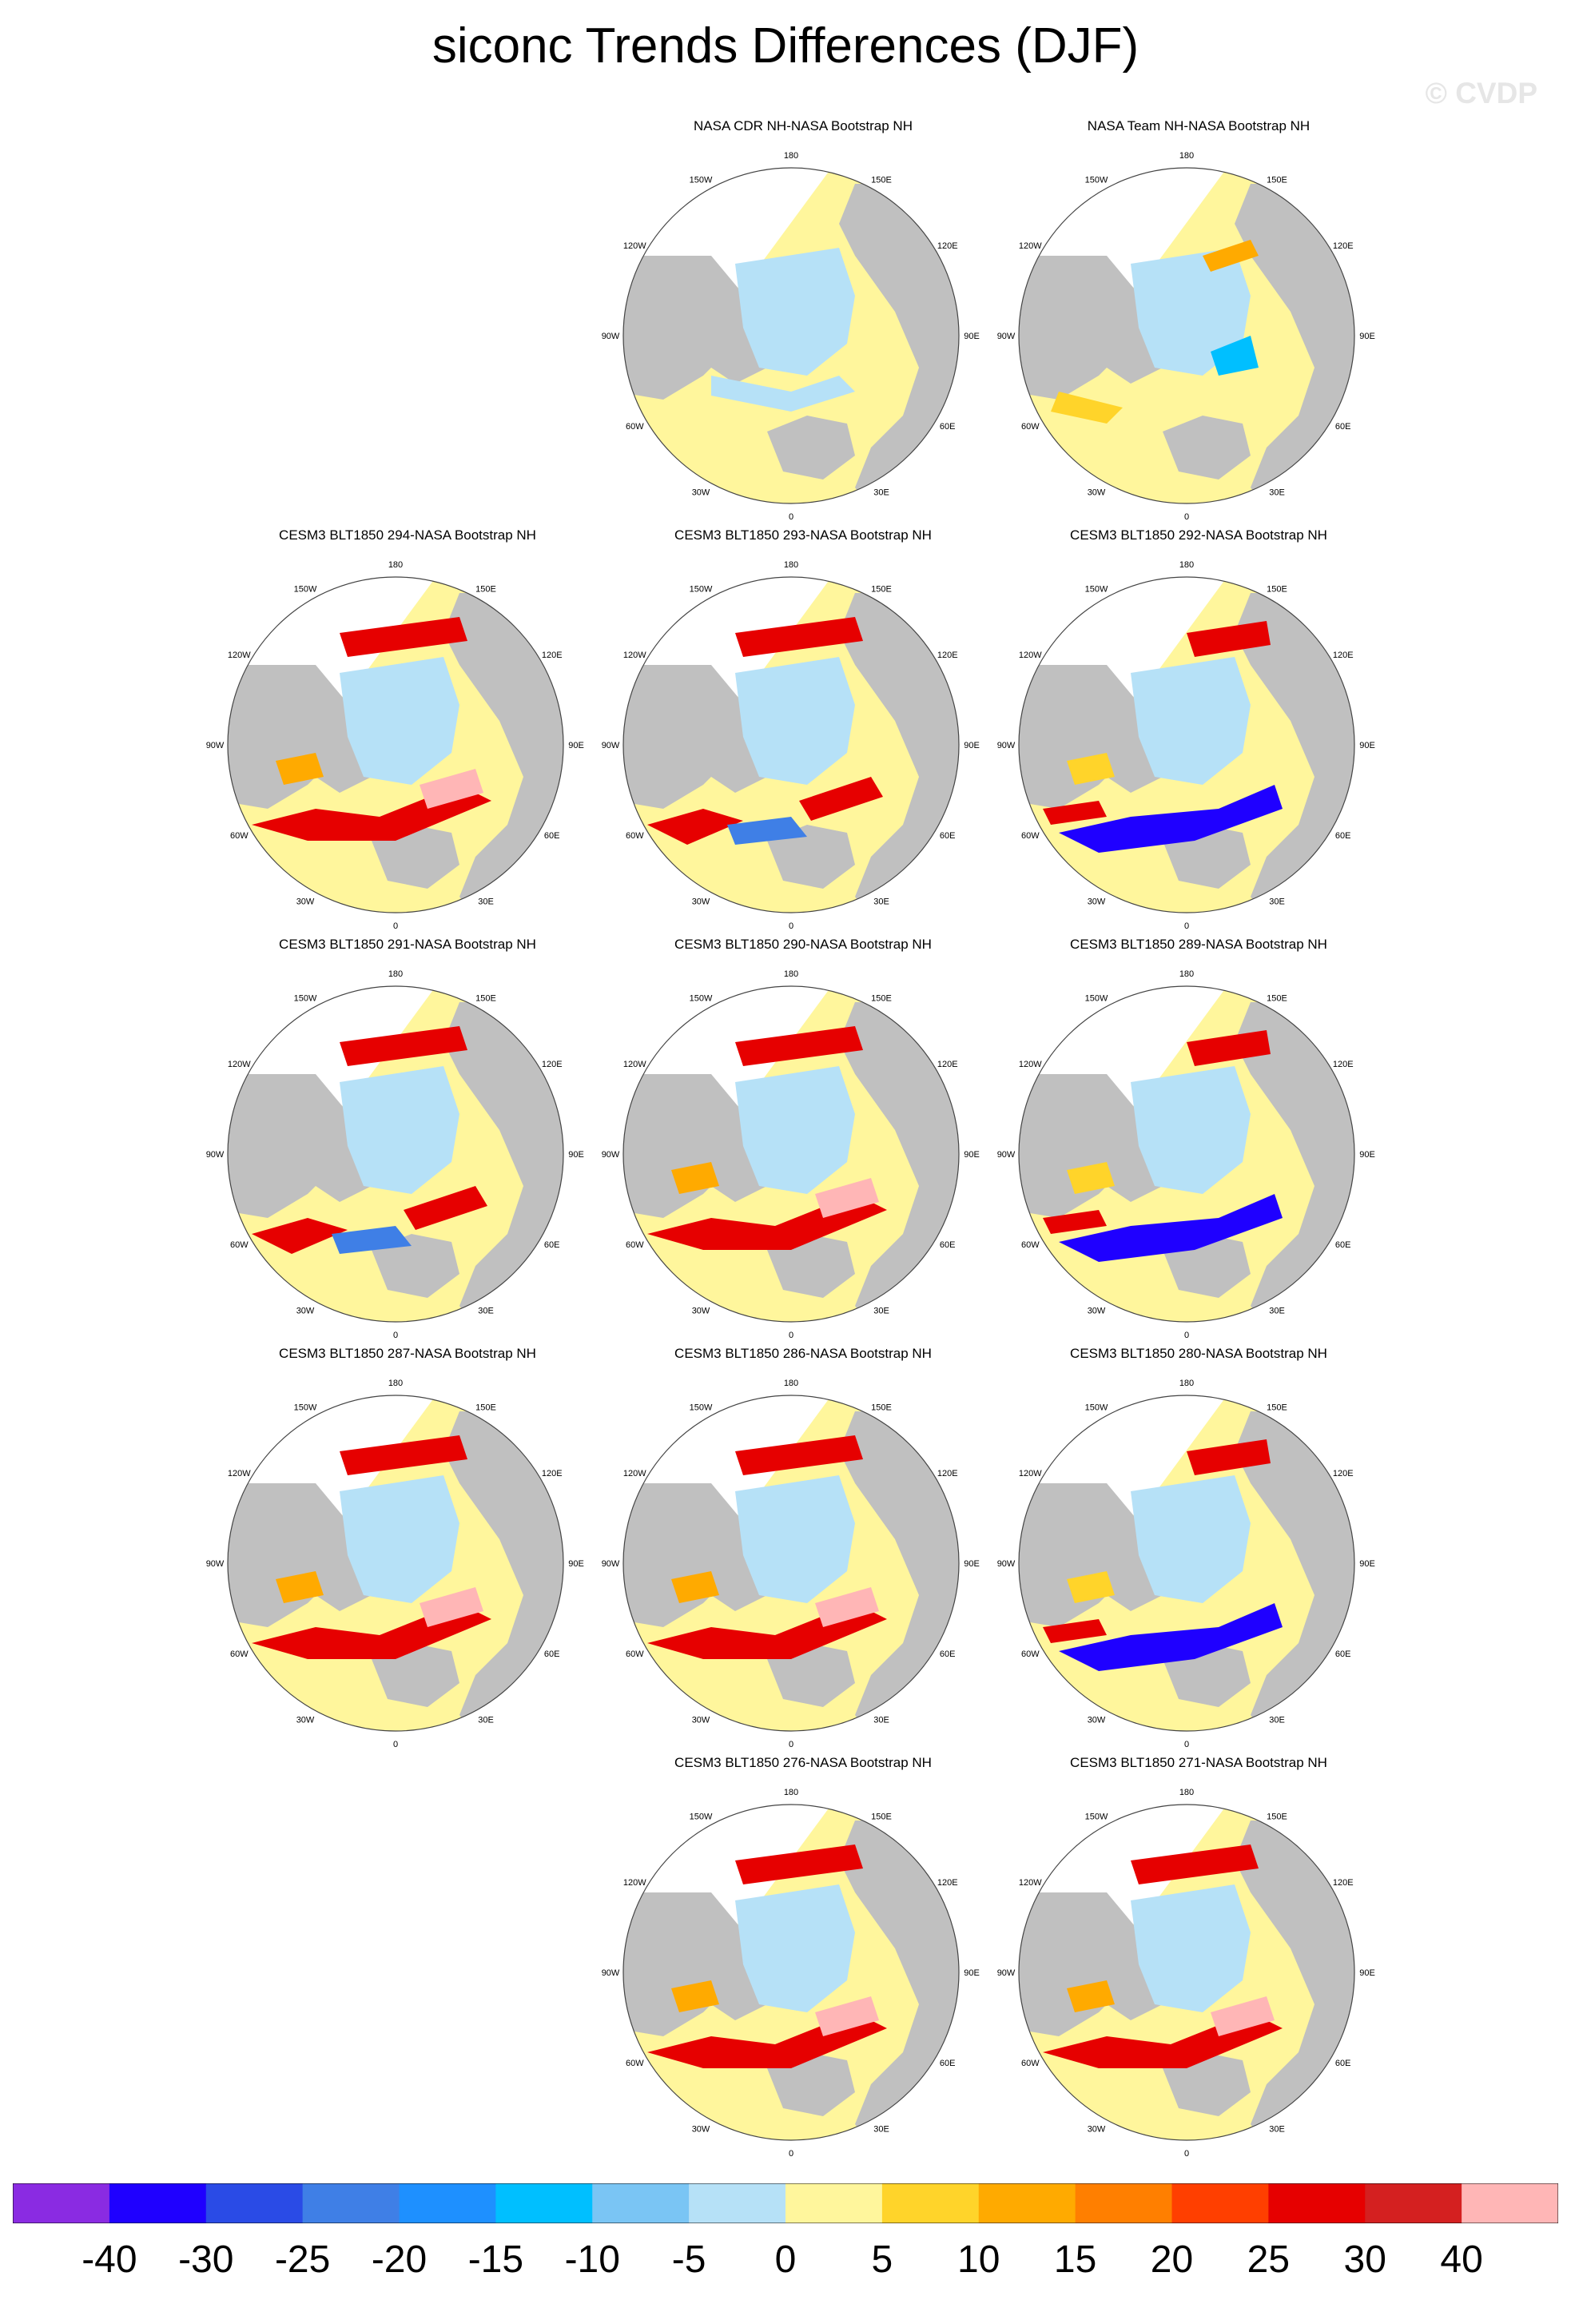  I want to click on colorbar-tick: 0, so click(785, 2259).